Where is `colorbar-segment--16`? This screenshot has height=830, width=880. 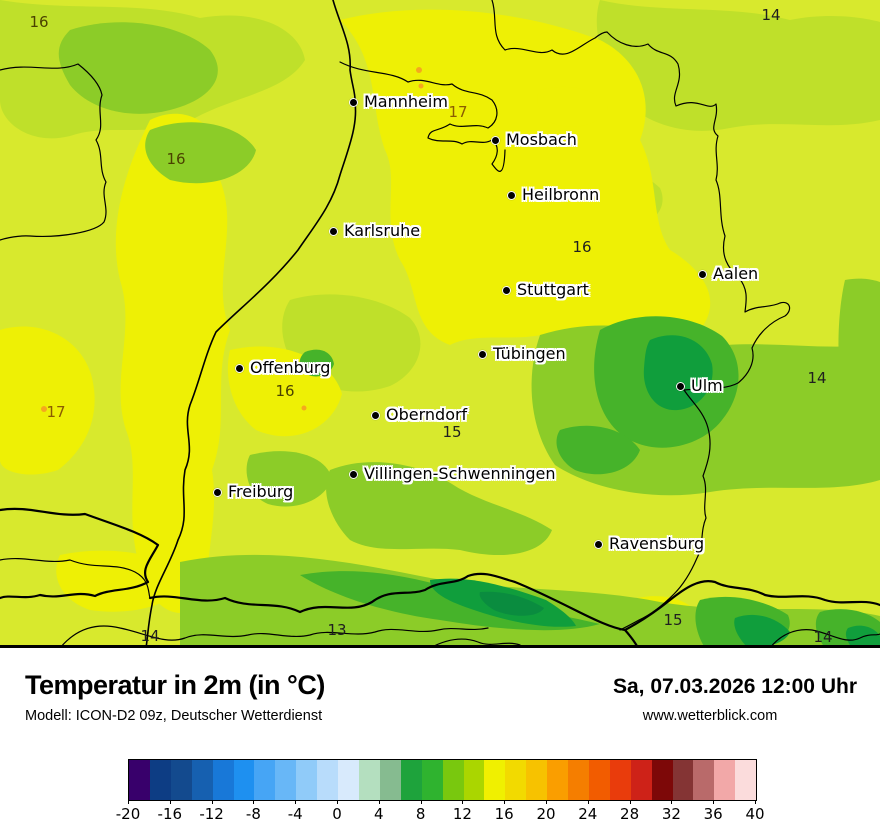 colorbar-segment--16 is located at coordinates (181, 780).